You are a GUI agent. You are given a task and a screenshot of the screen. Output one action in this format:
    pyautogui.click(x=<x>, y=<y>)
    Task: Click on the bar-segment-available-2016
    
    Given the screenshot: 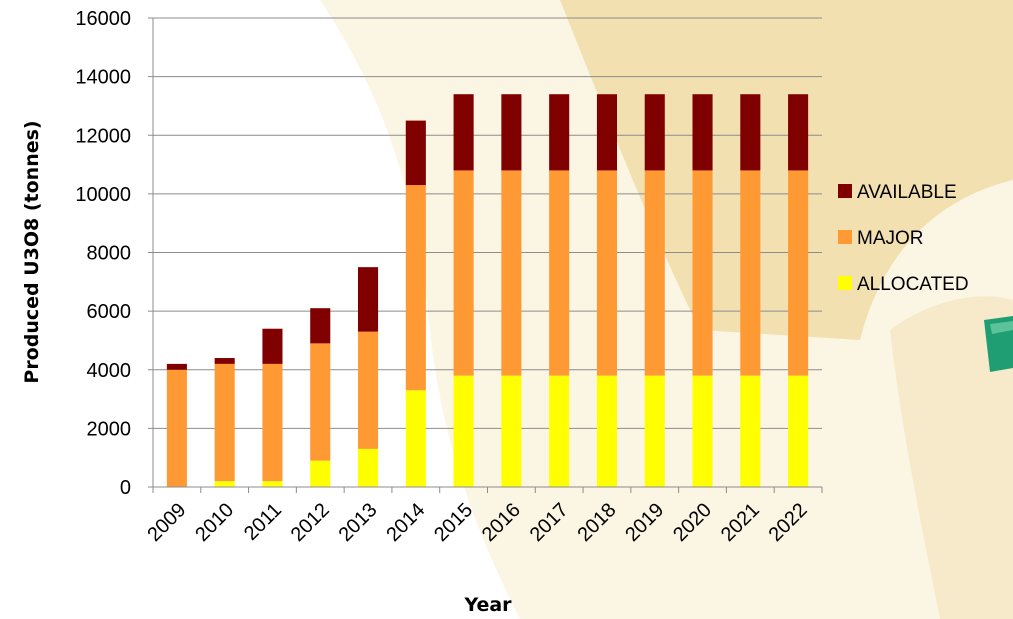 What is the action you would take?
    pyautogui.click(x=511, y=132)
    